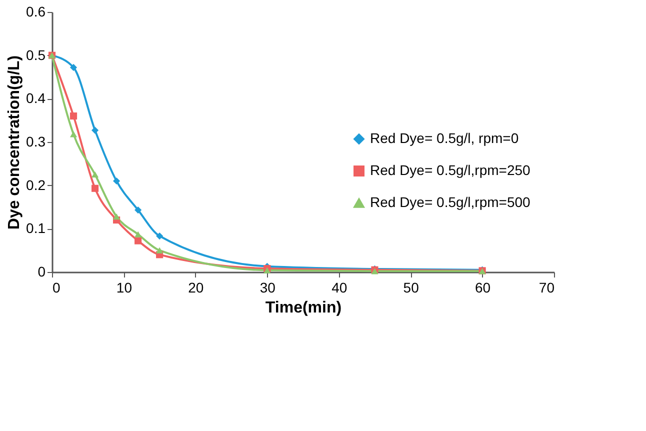 The width and height of the screenshot is (646, 431). Describe the element at coordinates (268, 288) in the screenshot. I see `x-tick-label: 30` at that location.